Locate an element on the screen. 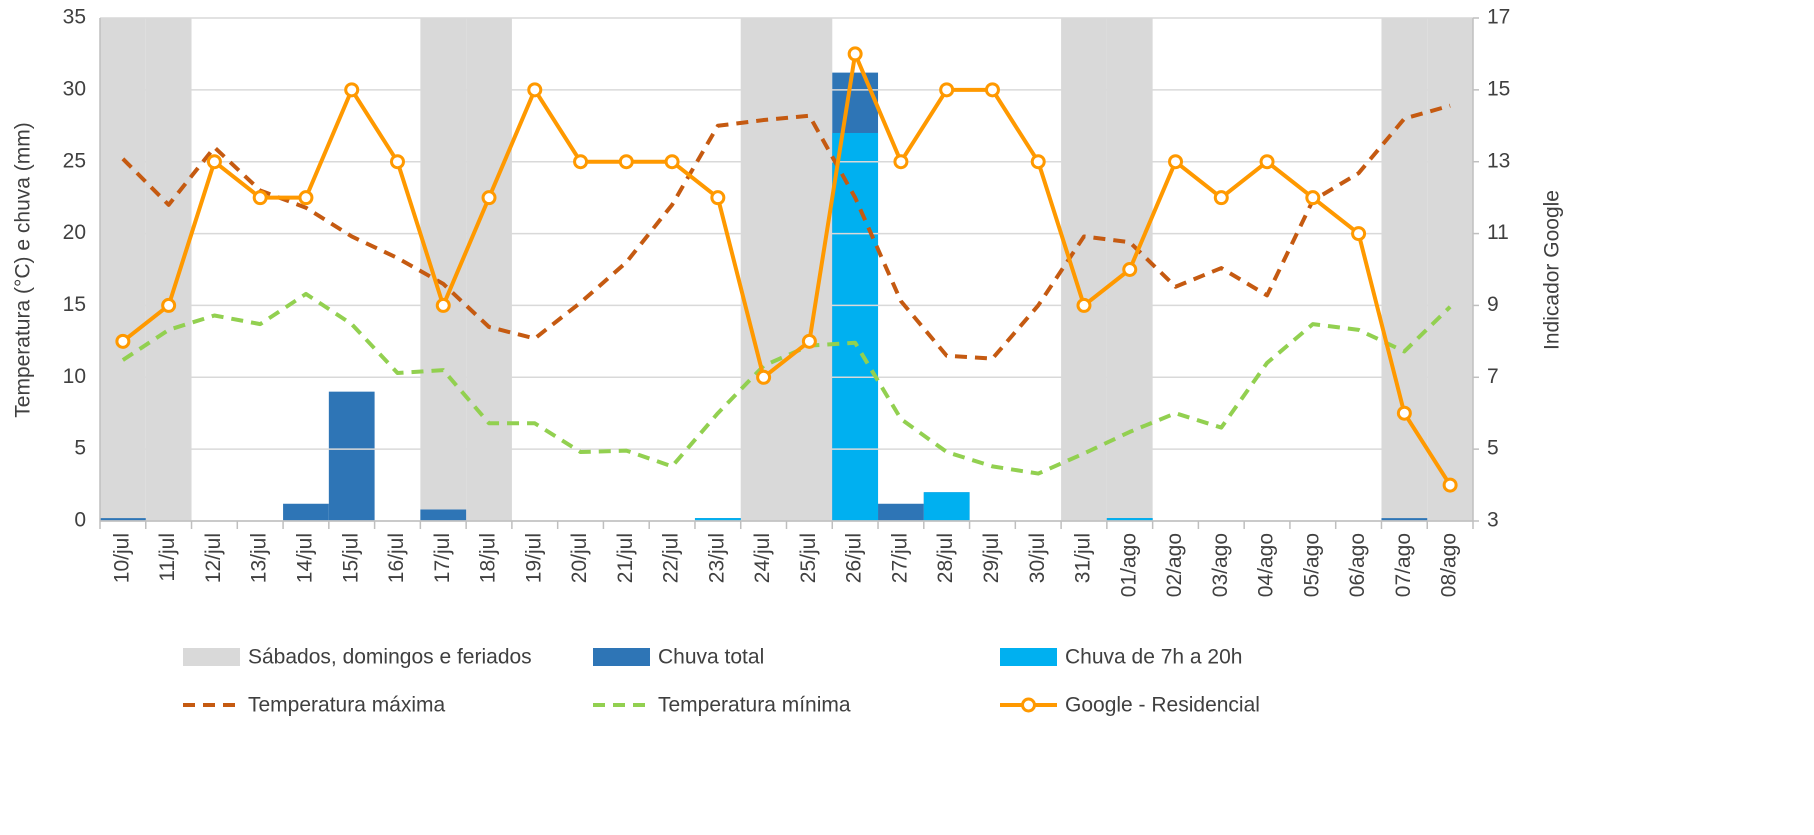 The image size is (1814, 835). x-tick-label: 15/jul is located at coordinates (350, 558).